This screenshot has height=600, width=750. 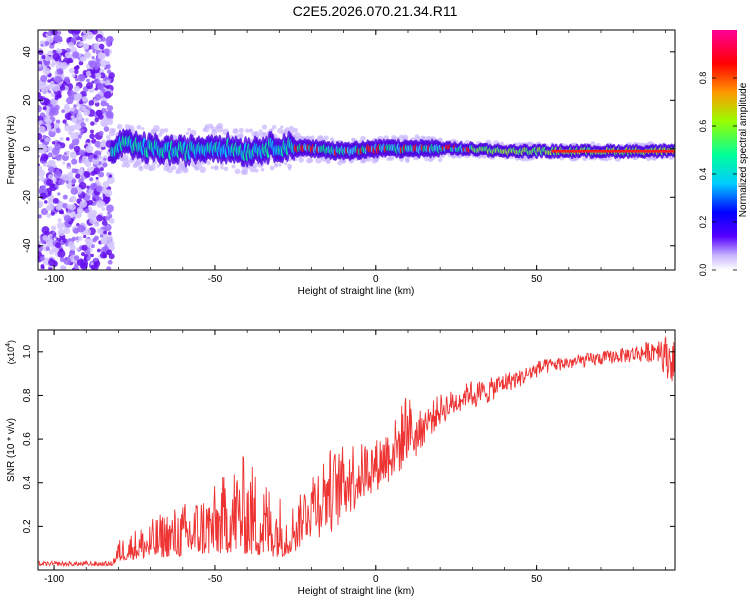 I want to click on colorbar-ticks: 0.0 0.2 0.4 0.6 0.8, so click(x=717, y=174).